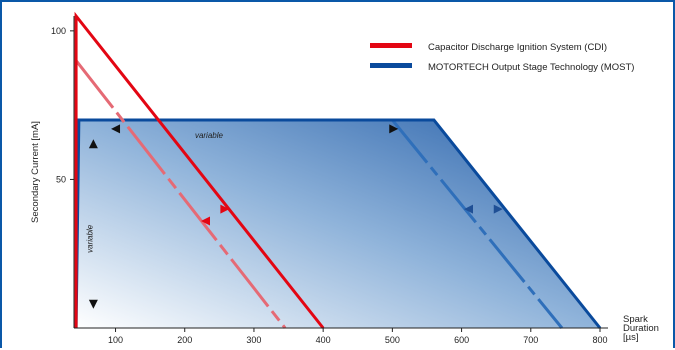  Describe the element at coordinates (468, 209) in the screenshot. I see `most-arrow-left-icon` at that location.